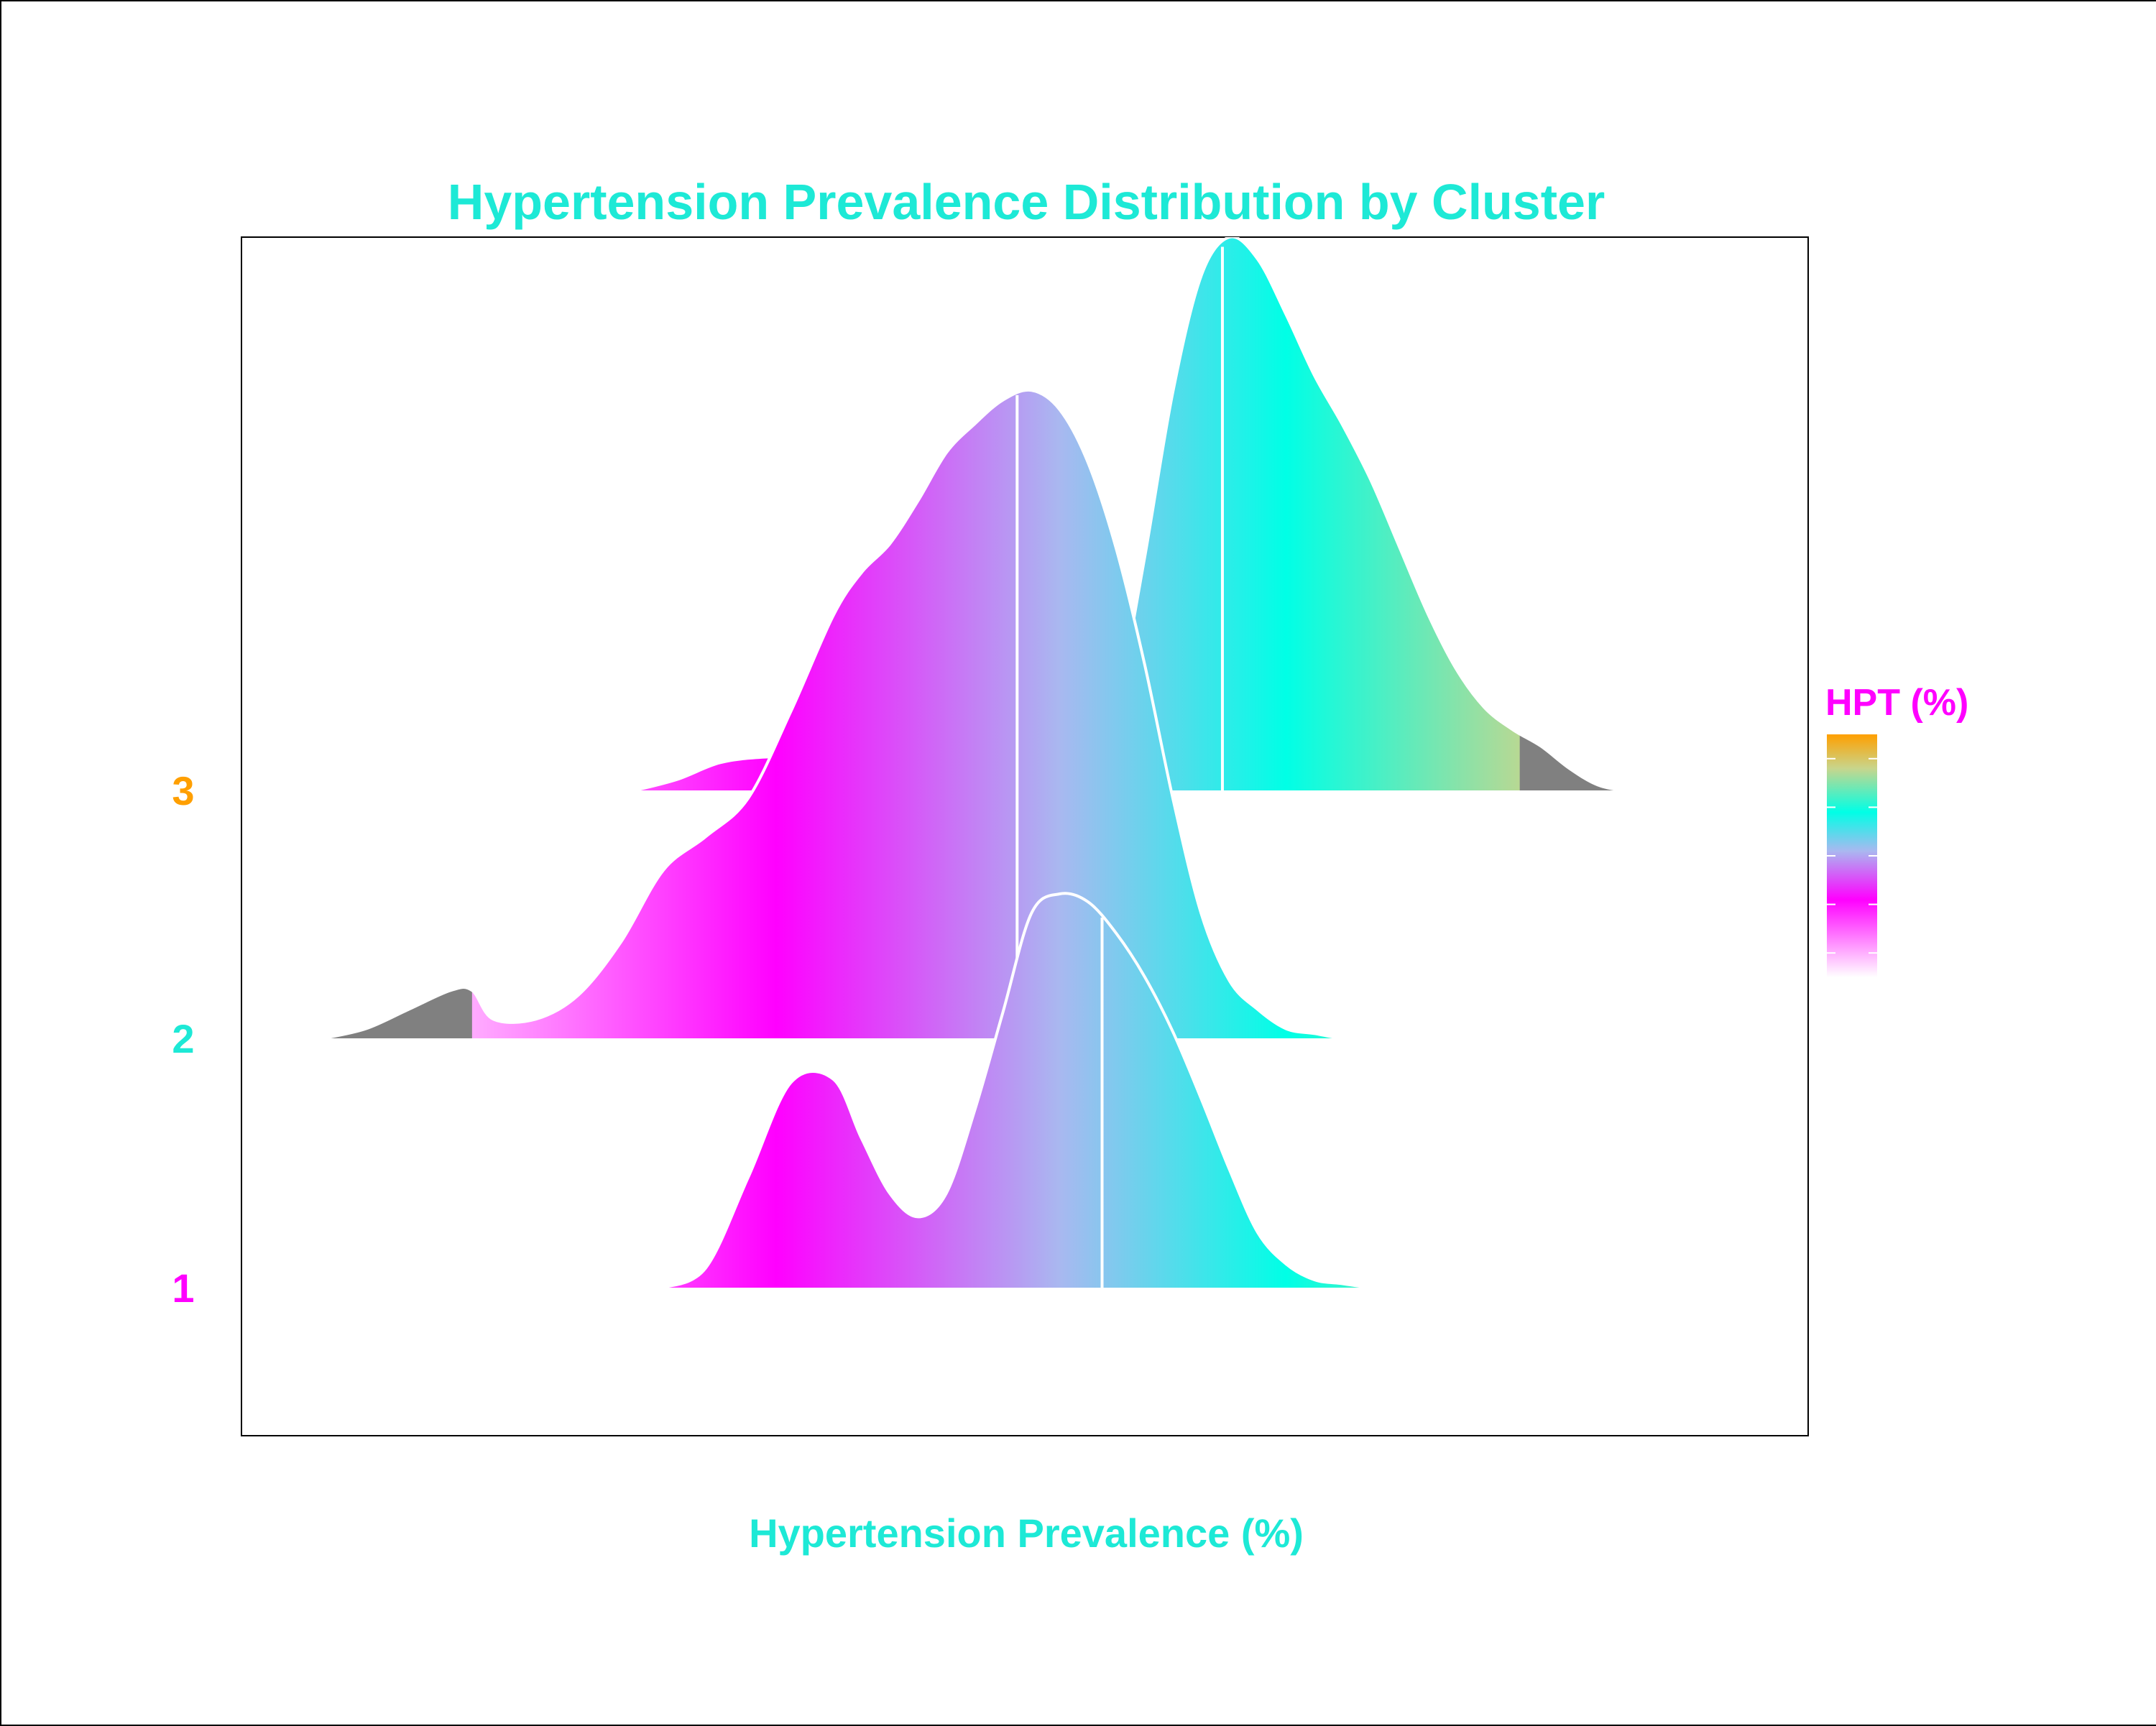  I want to click on cluster-labels: 3 2 1, so click(183, 1039).